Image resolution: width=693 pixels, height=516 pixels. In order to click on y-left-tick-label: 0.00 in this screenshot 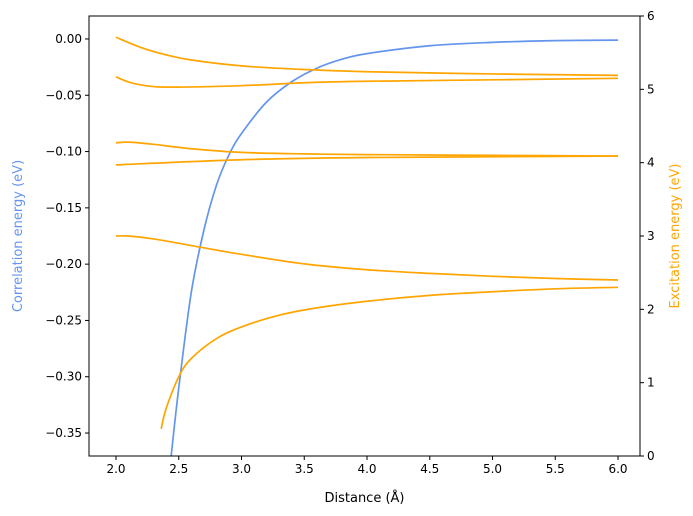, I will do `click(68, 39)`.